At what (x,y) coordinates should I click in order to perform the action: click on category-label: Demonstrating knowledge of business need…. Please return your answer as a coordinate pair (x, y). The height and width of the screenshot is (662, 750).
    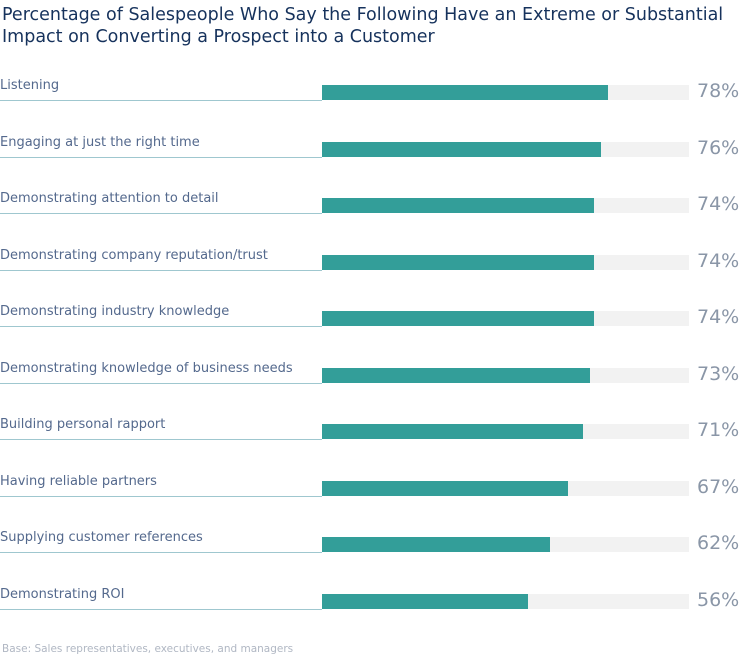
    Looking at the image, I should click on (146, 368).